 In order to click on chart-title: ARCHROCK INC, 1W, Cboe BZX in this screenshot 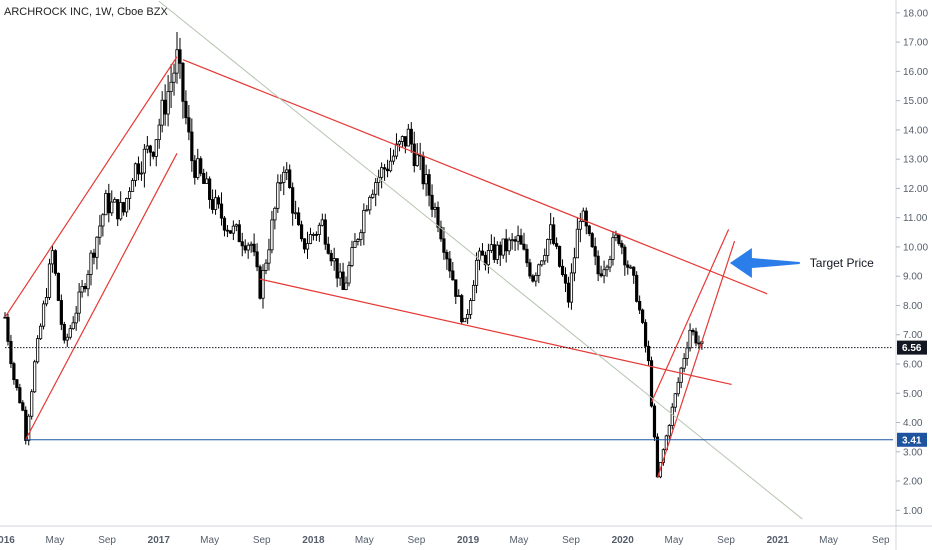, I will do `click(86, 12)`.